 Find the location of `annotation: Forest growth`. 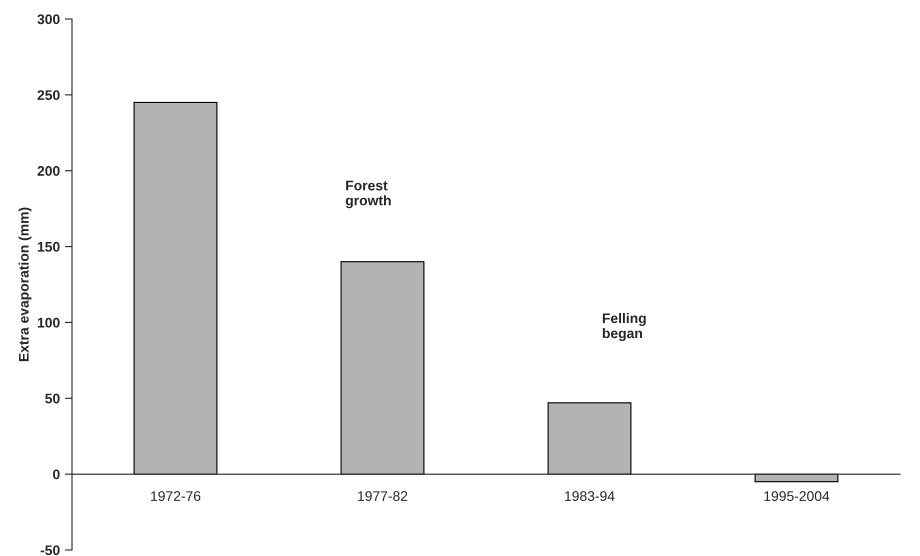

annotation: Forest growth is located at coordinates (368, 194).